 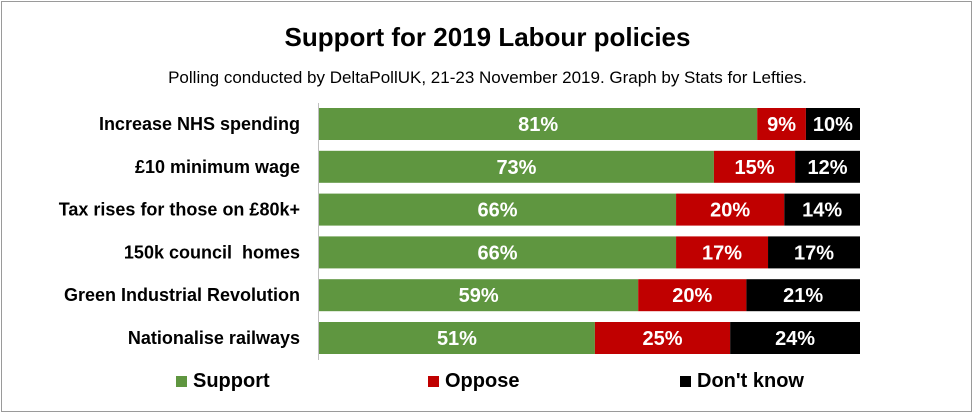 I want to click on data-label: 73%, so click(x=516, y=168).